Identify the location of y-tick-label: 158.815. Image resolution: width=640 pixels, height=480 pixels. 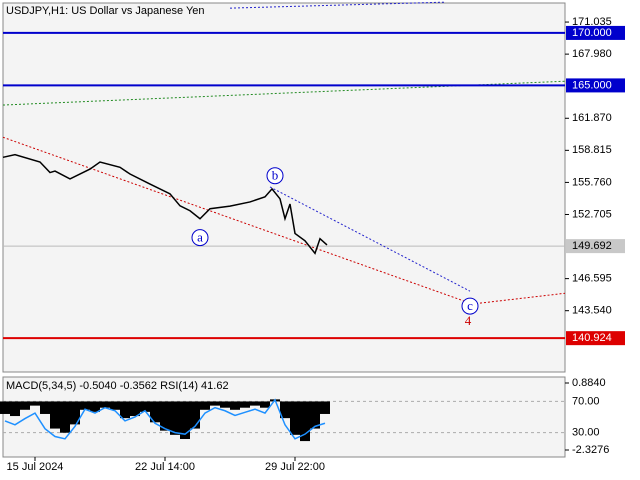
(592, 150).